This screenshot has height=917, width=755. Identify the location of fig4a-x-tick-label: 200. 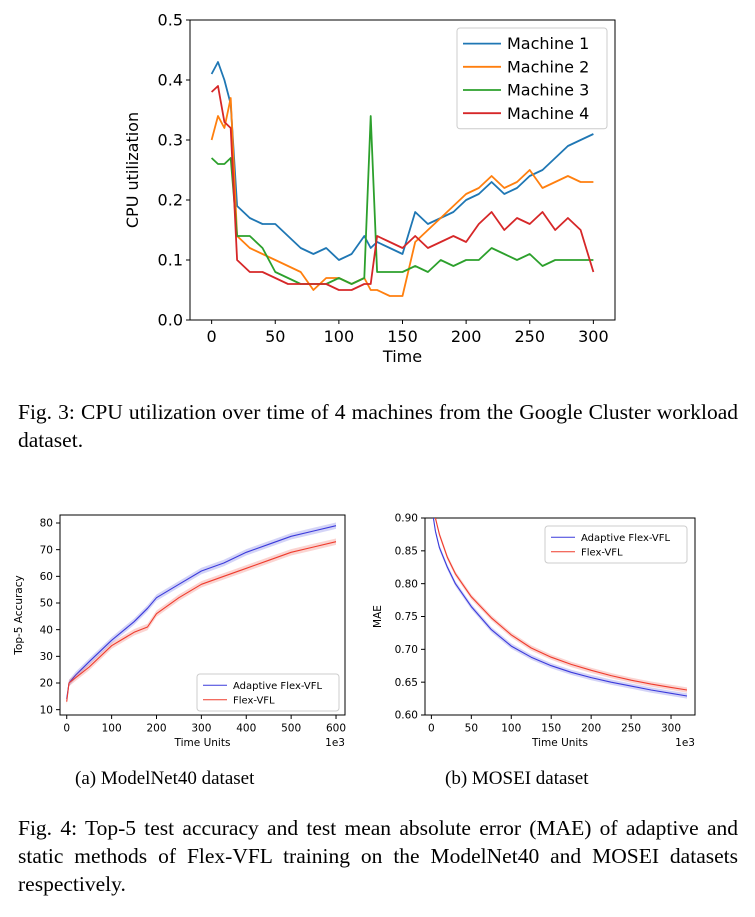
(156, 729).